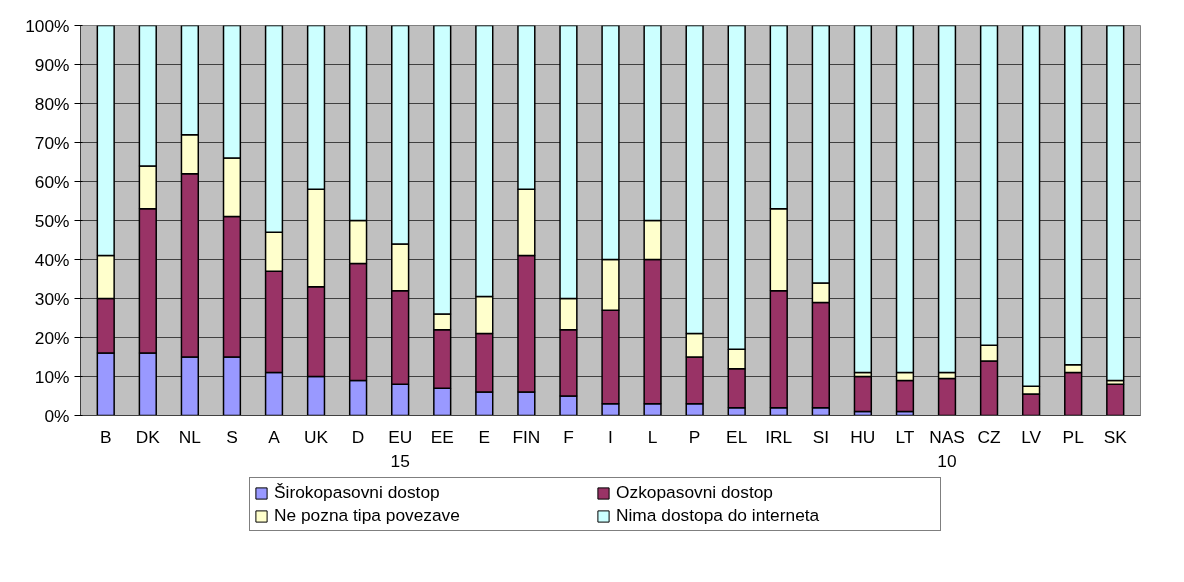 The width and height of the screenshot is (1184, 582). Describe the element at coordinates (52, 259) in the screenshot. I see `y-tick-label: 40%` at that location.